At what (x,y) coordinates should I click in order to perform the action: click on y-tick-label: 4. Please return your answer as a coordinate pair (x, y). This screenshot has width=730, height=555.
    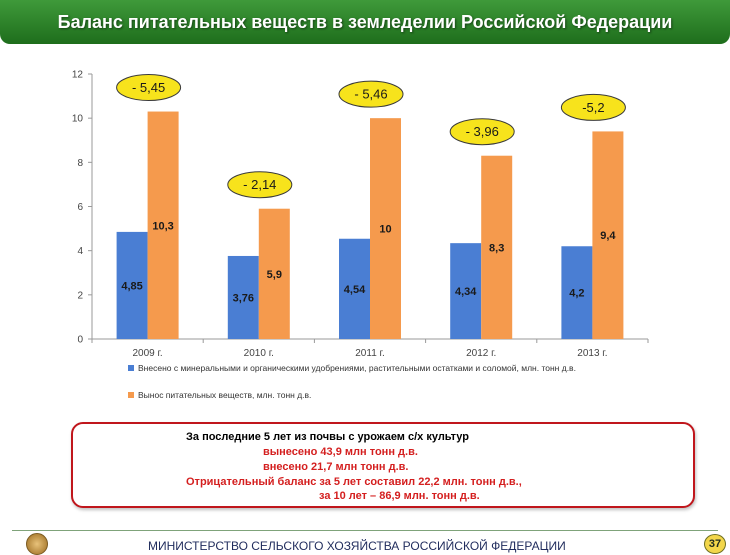
    Looking at the image, I should click on (80, 251).